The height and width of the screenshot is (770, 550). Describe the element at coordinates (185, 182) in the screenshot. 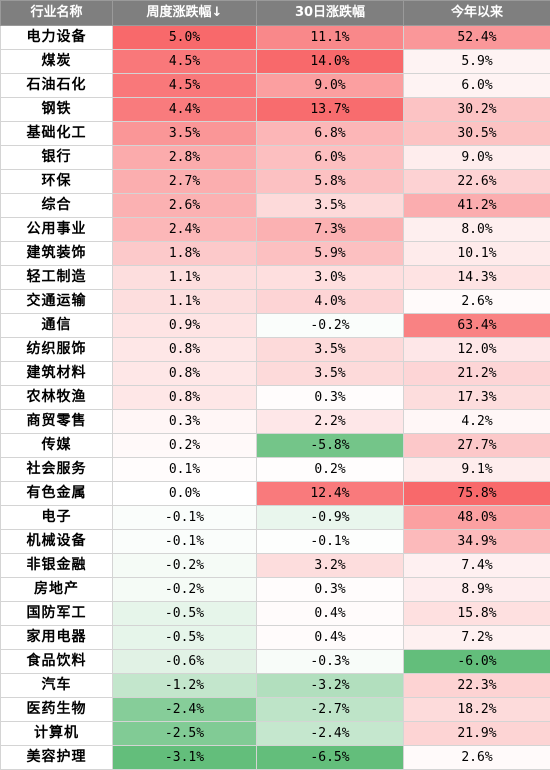

I see `weekly-change-cell: 2.7%` at that location.